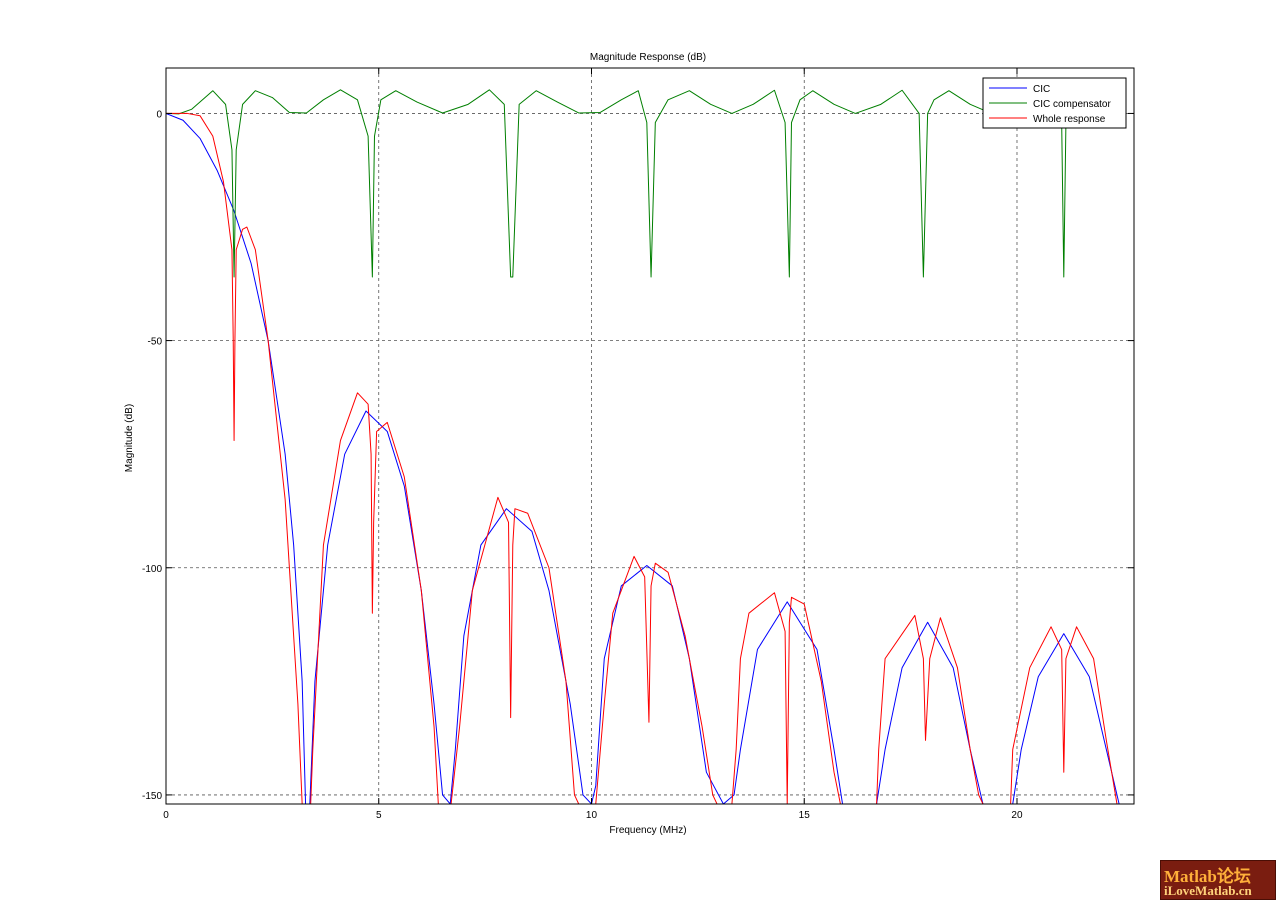  I want to click on y-tick-label: -150, so click(152, 796).